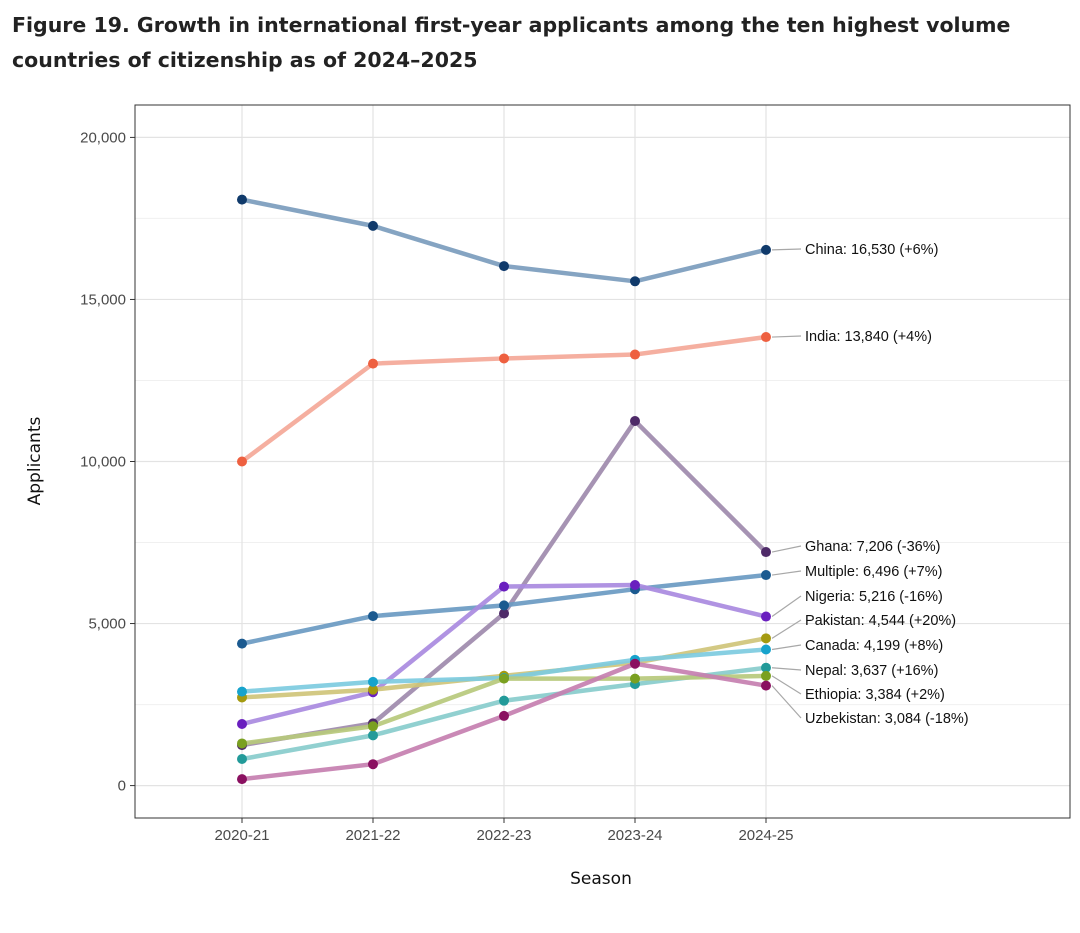 This screenshot has width=1080, height=933. What do you see at coordinates (871, 250) in the screenshot?
I see `series-label-china: China: 16,530 (+6%)` at bounding box center [871, 250].